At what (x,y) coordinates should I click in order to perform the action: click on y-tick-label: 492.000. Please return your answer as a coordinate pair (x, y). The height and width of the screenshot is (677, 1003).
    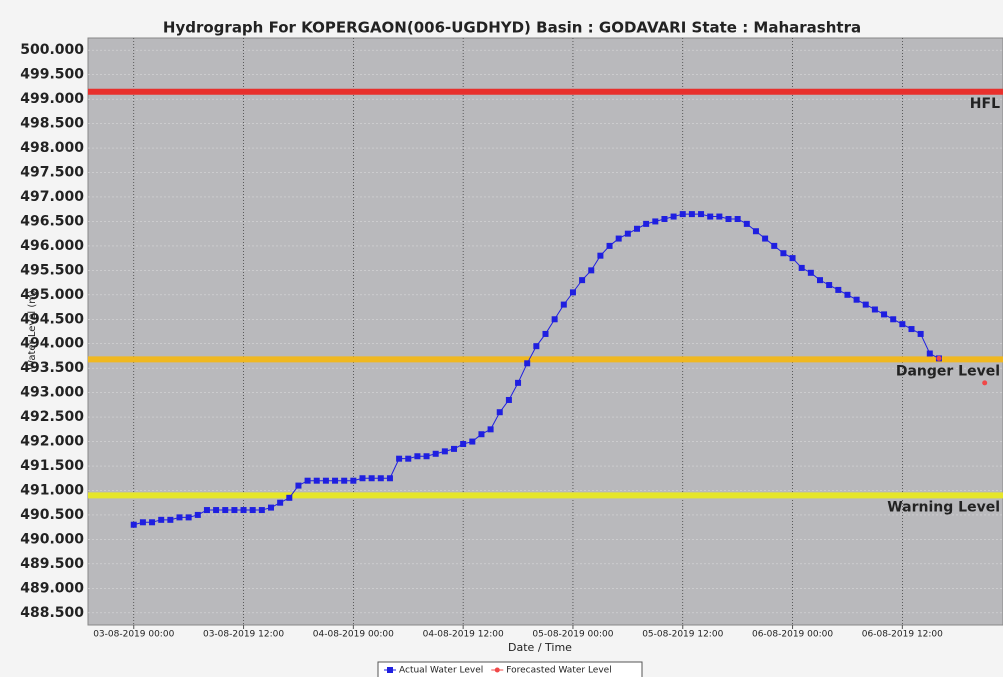
    Looking at the image, I should click on (52, 442).